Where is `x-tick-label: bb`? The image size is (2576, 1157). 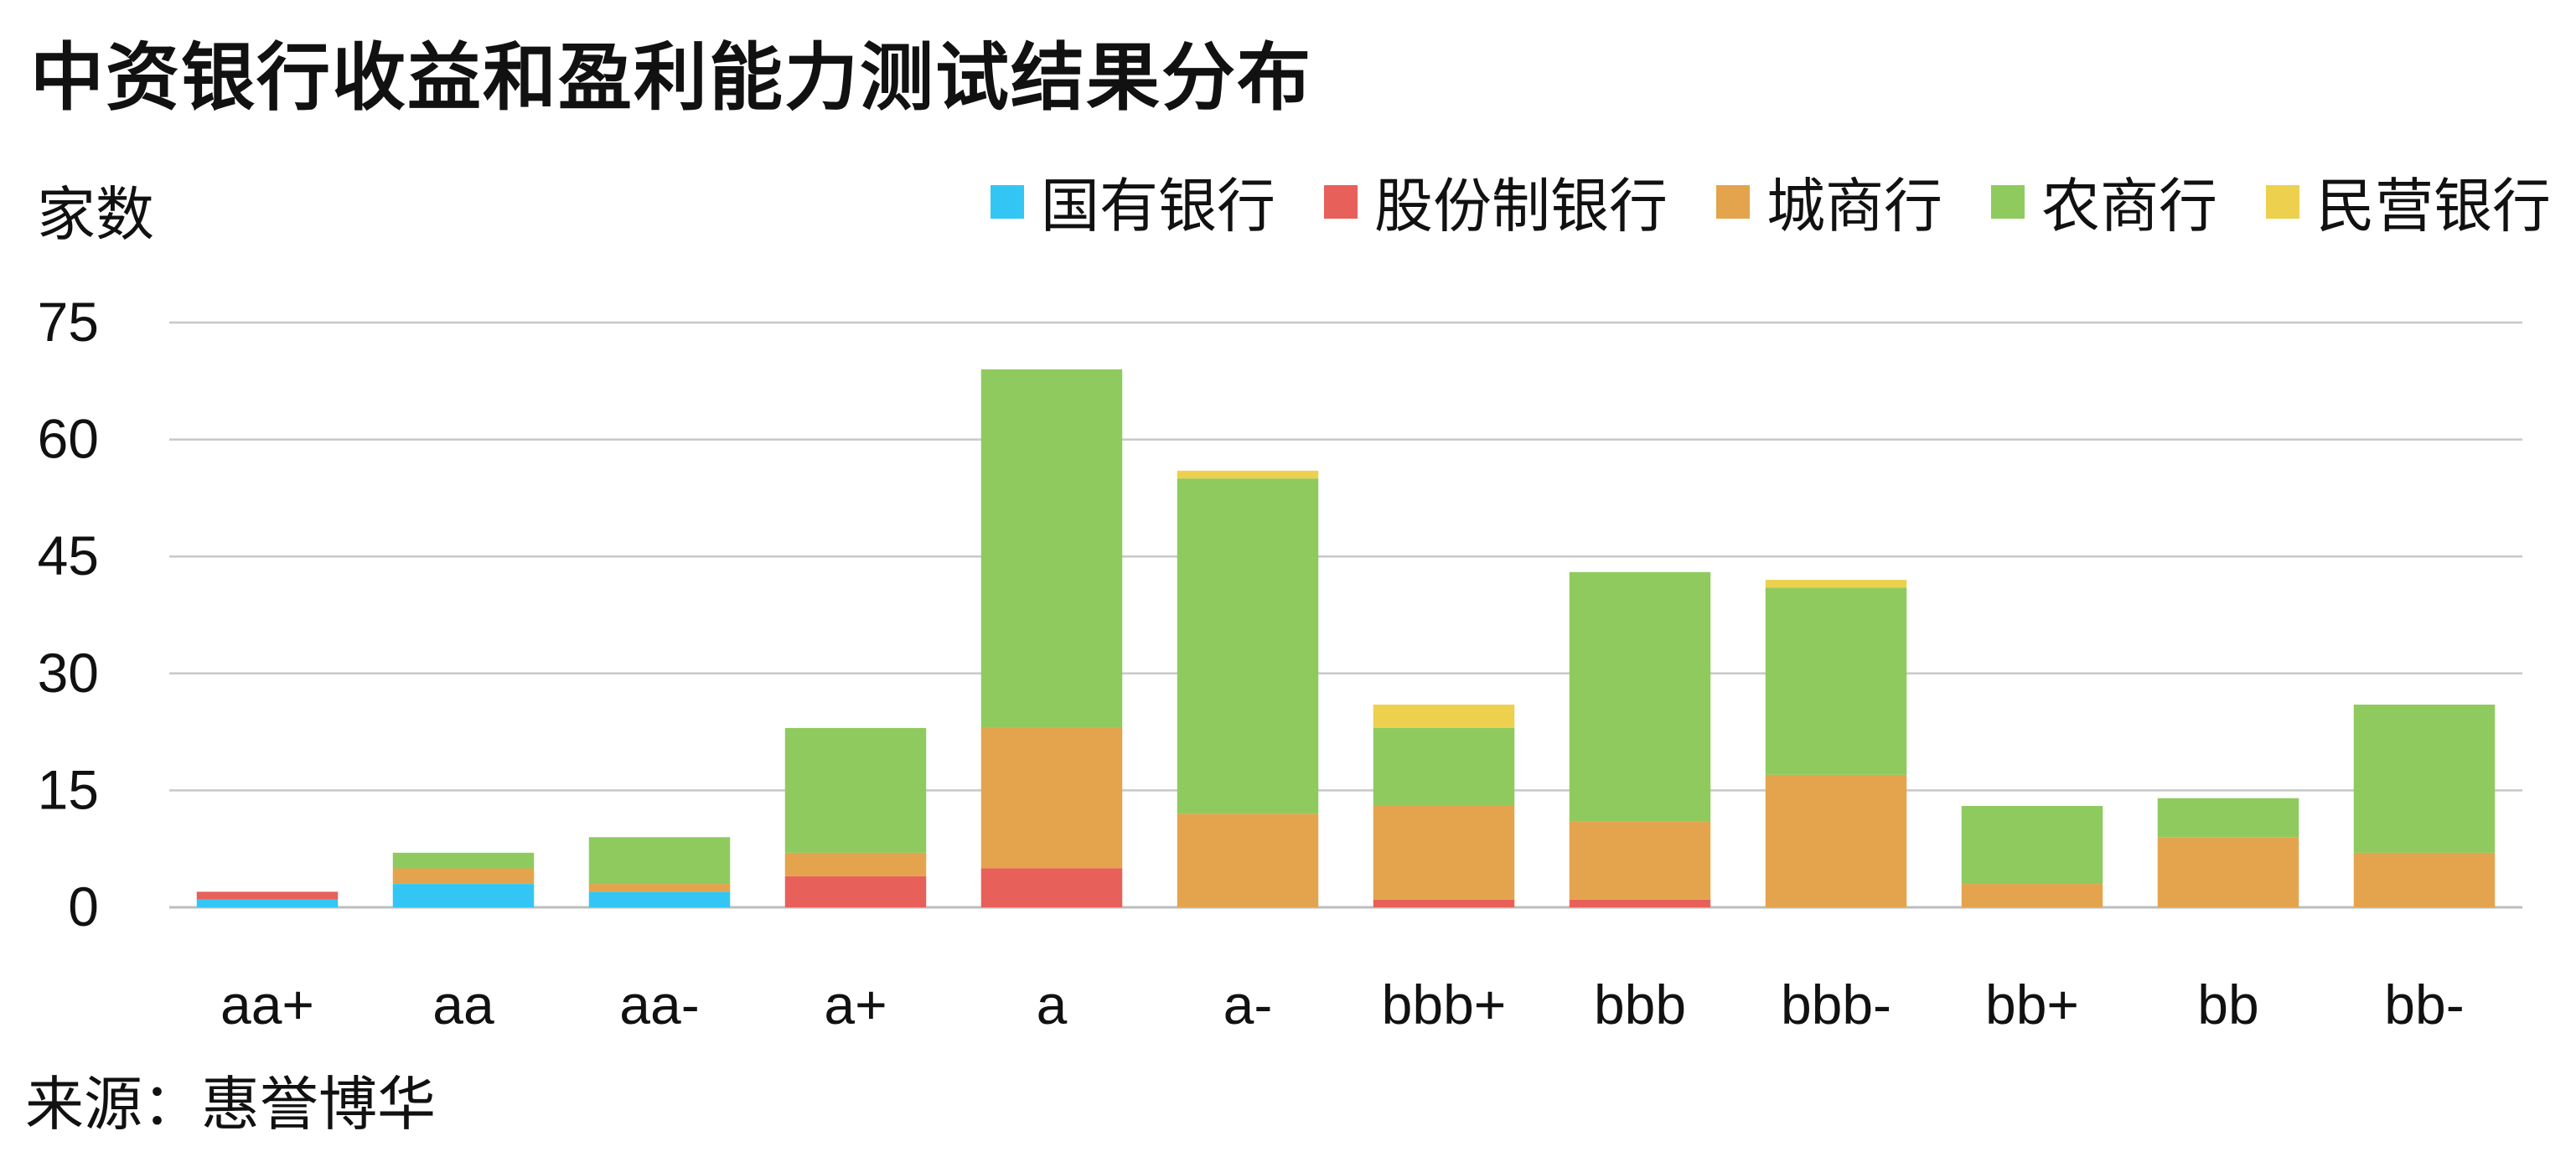
x-tick-label: bb is located at coordinates (2227, 1005).